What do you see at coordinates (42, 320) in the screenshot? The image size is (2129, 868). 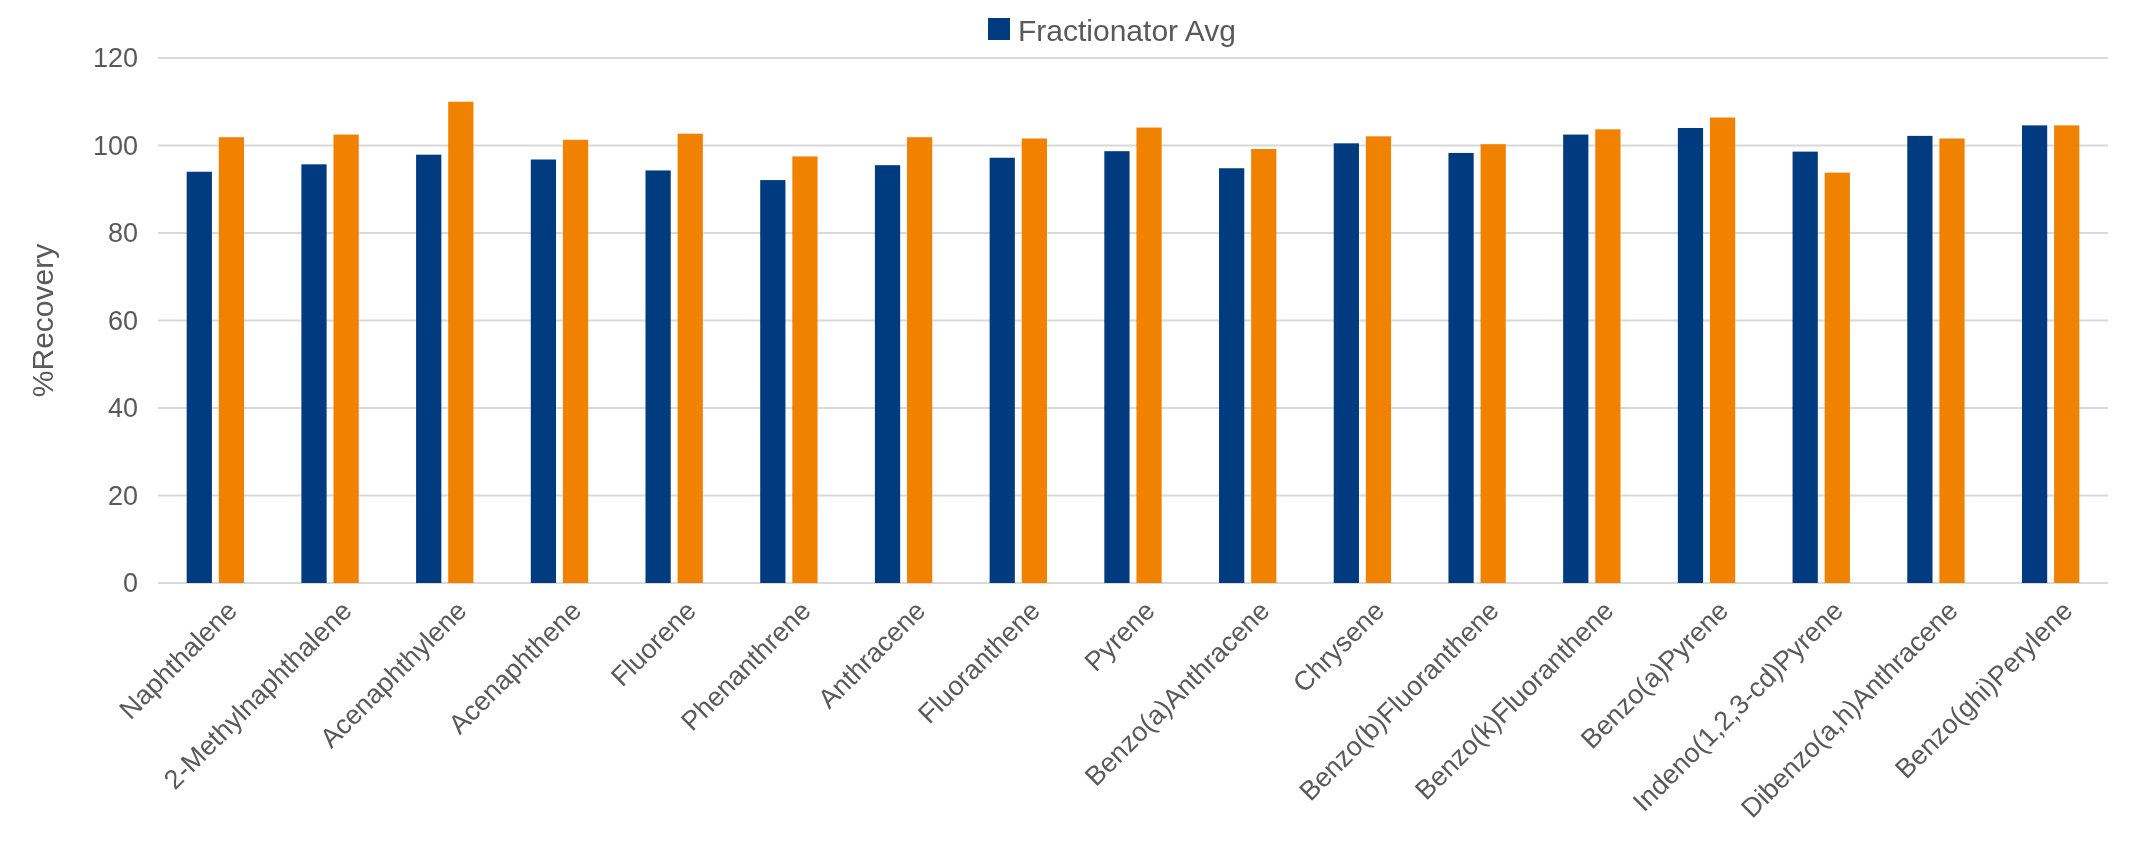 I see `y-axis-title: %Recovery` at bounding box center [42, 320].